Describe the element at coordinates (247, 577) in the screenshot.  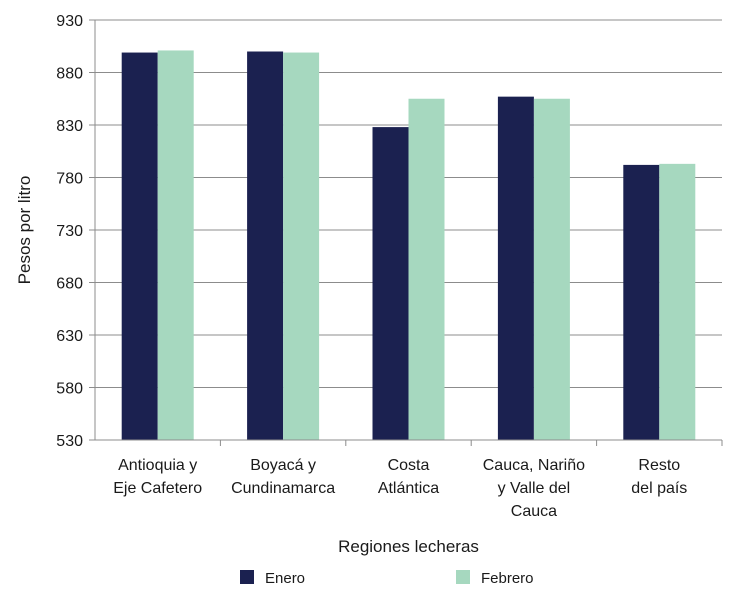
I see `legend-swatch-enero` at that location.